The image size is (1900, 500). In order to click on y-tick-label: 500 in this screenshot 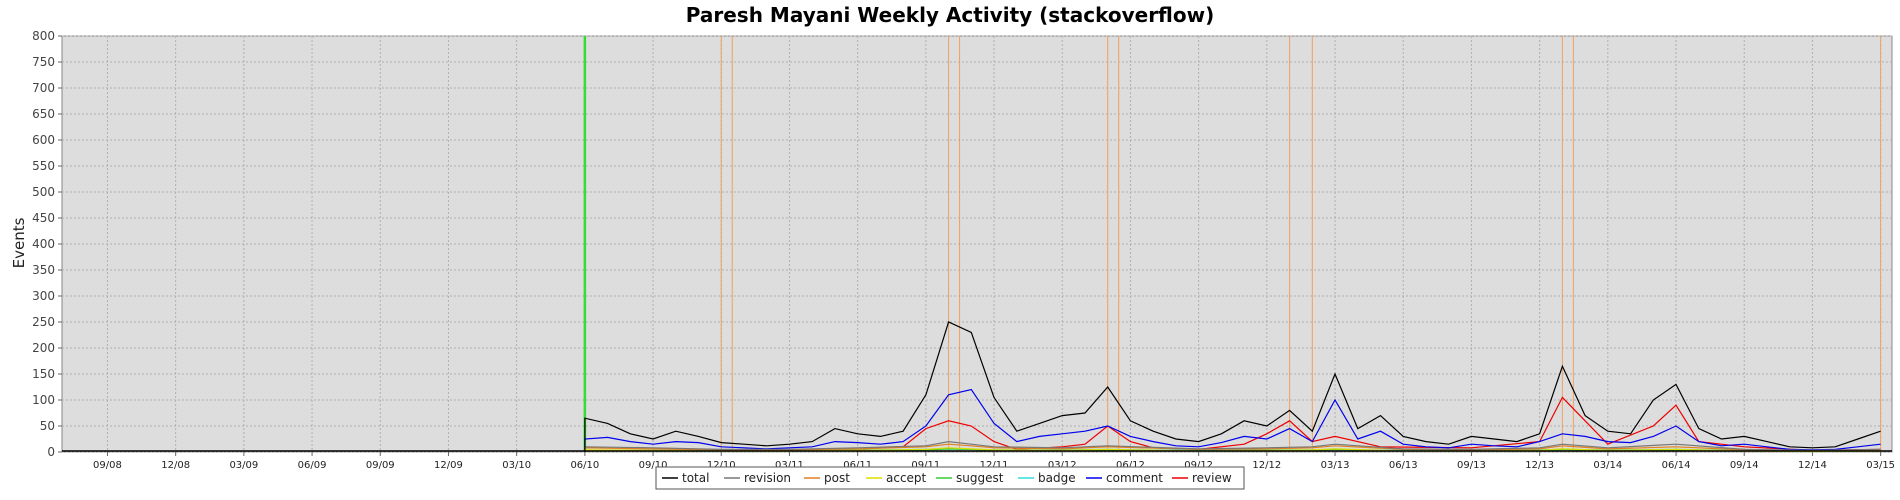, I will do `click(43, 192)`.